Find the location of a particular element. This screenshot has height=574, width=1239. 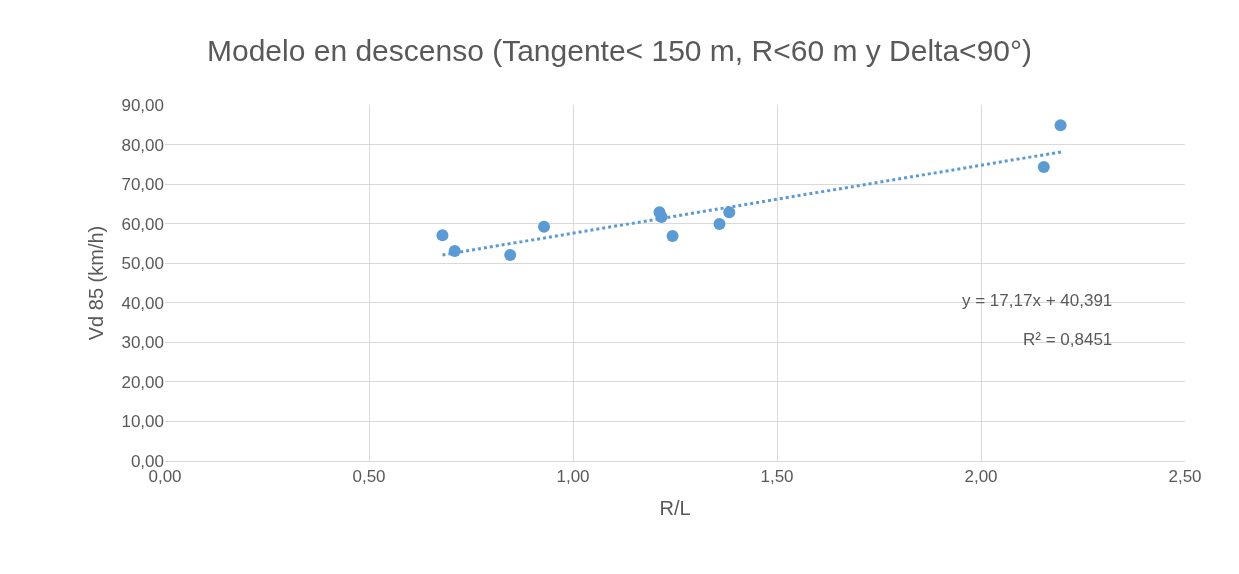

y-tick-label: 70,00 is located at coordinates (142, 185).